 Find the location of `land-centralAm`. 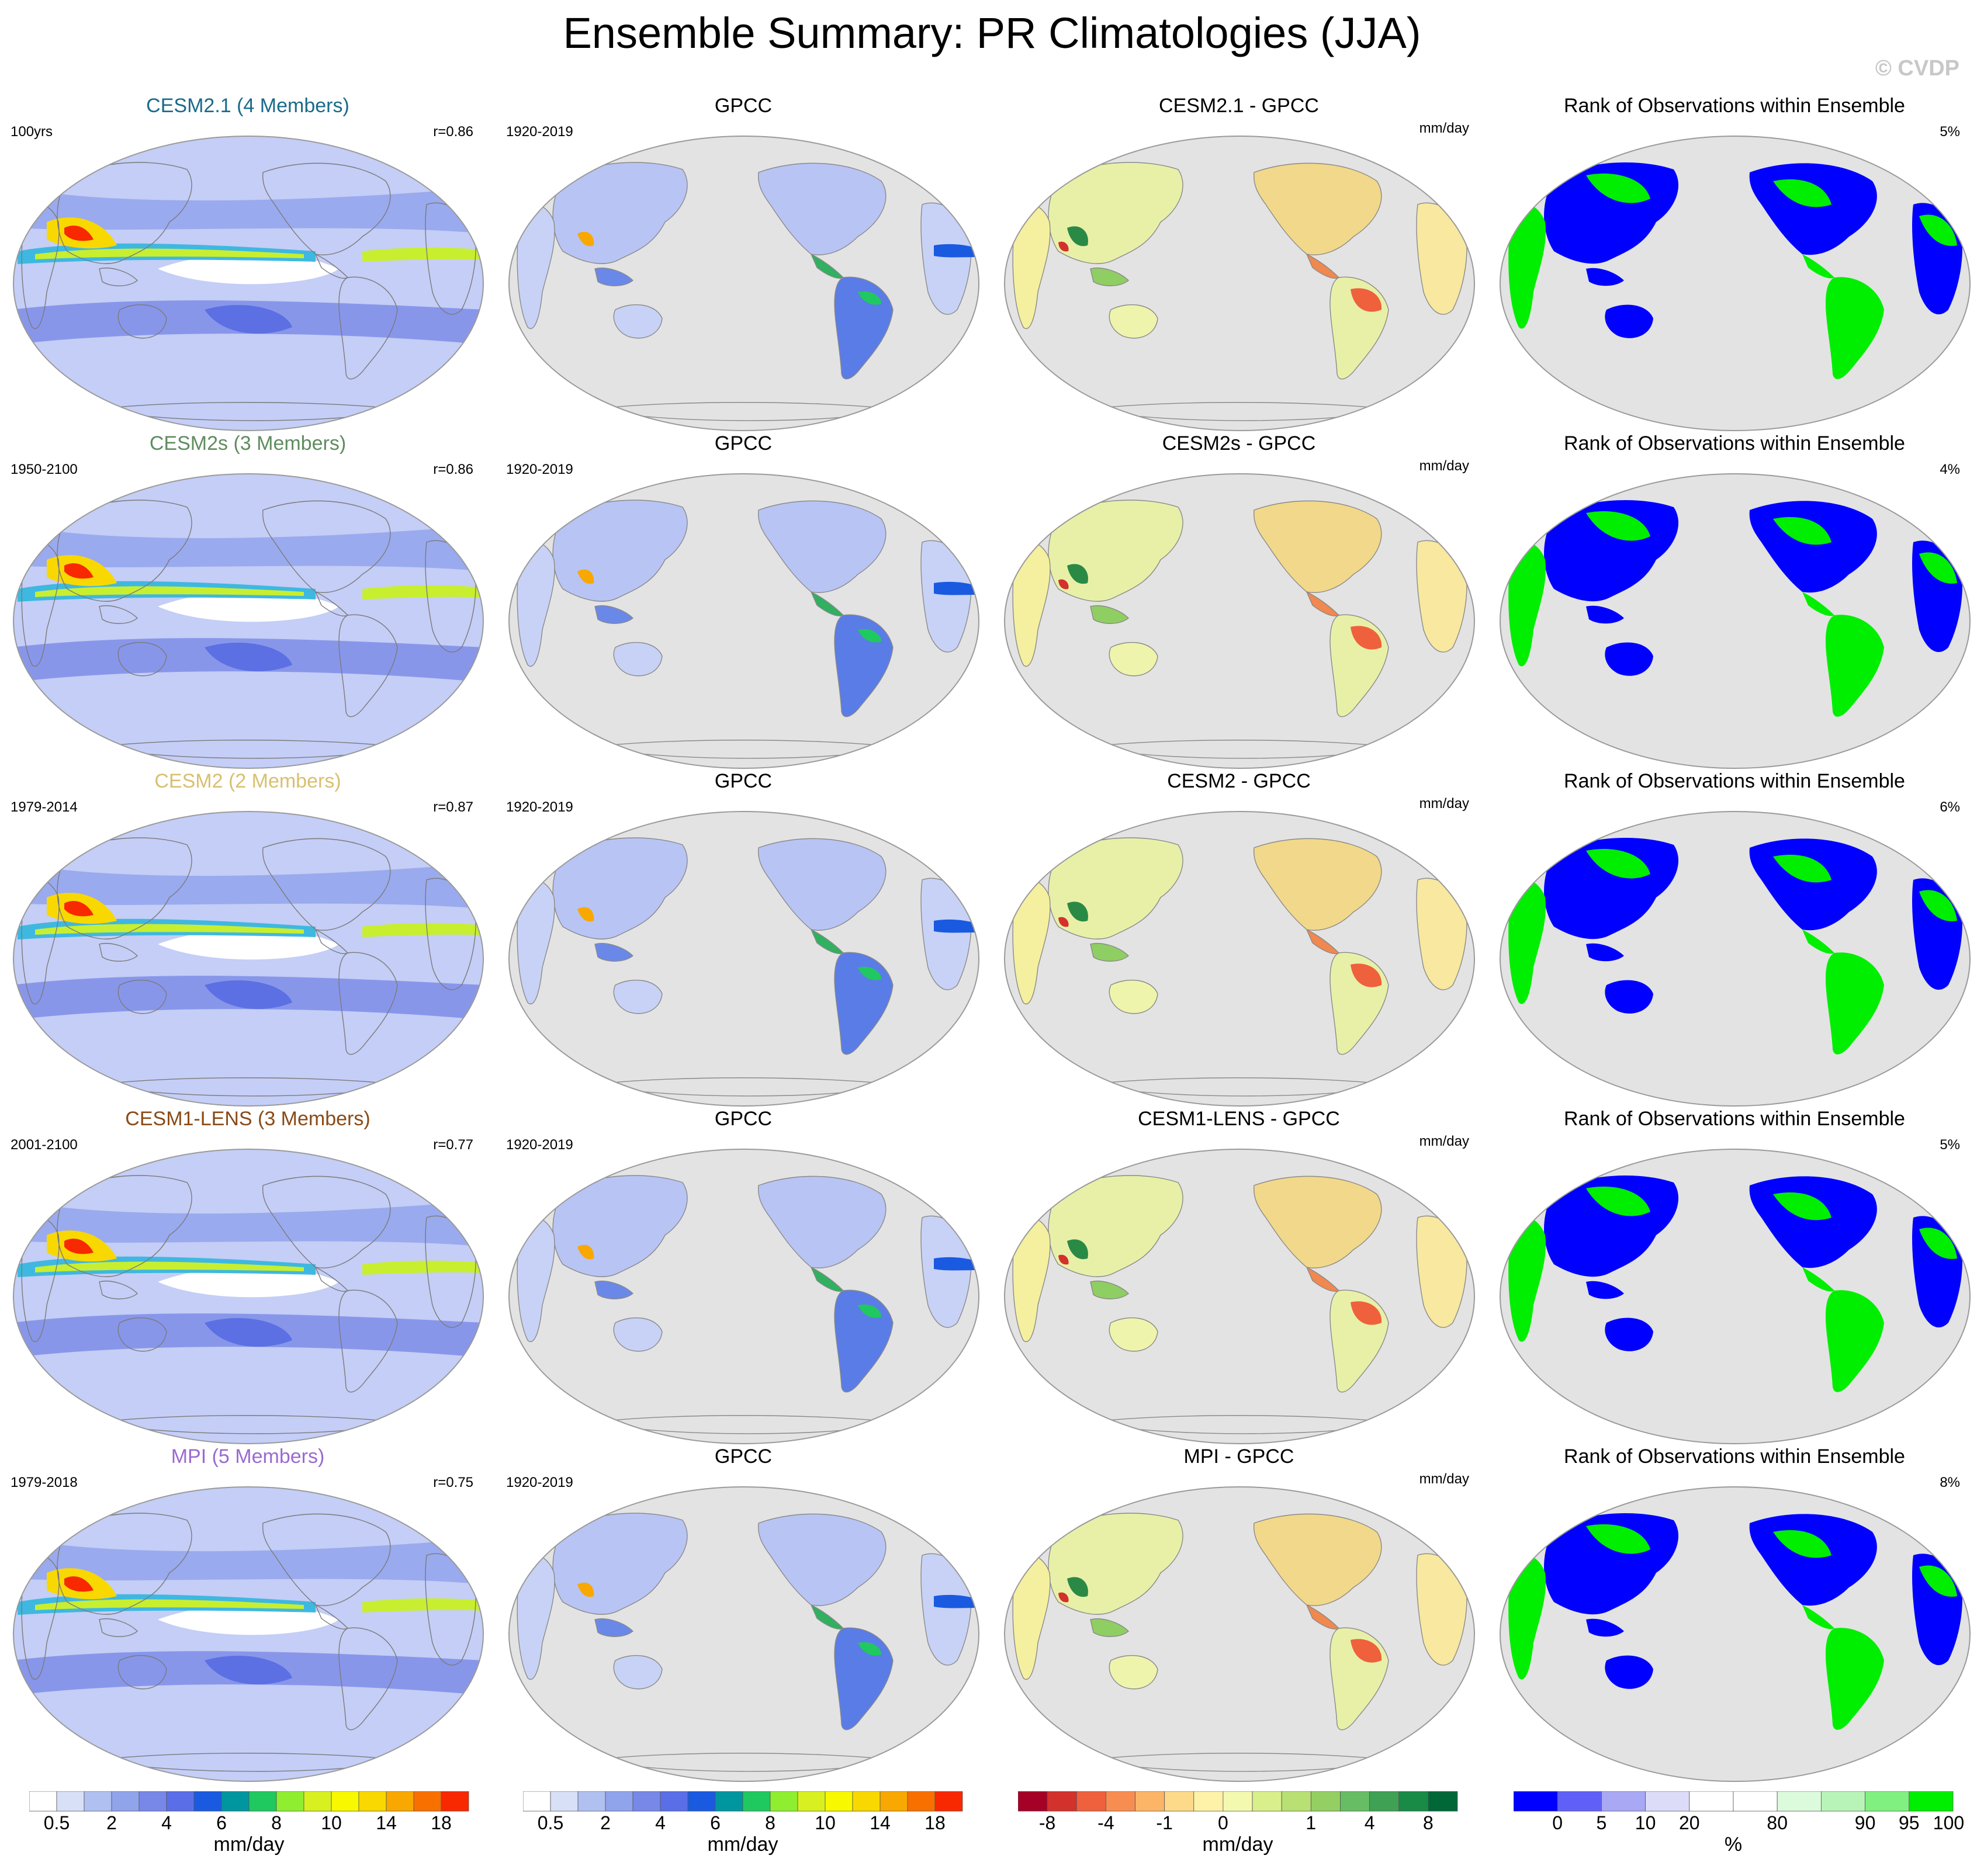

land-centralAm is located at coordinates (1818, 1279).